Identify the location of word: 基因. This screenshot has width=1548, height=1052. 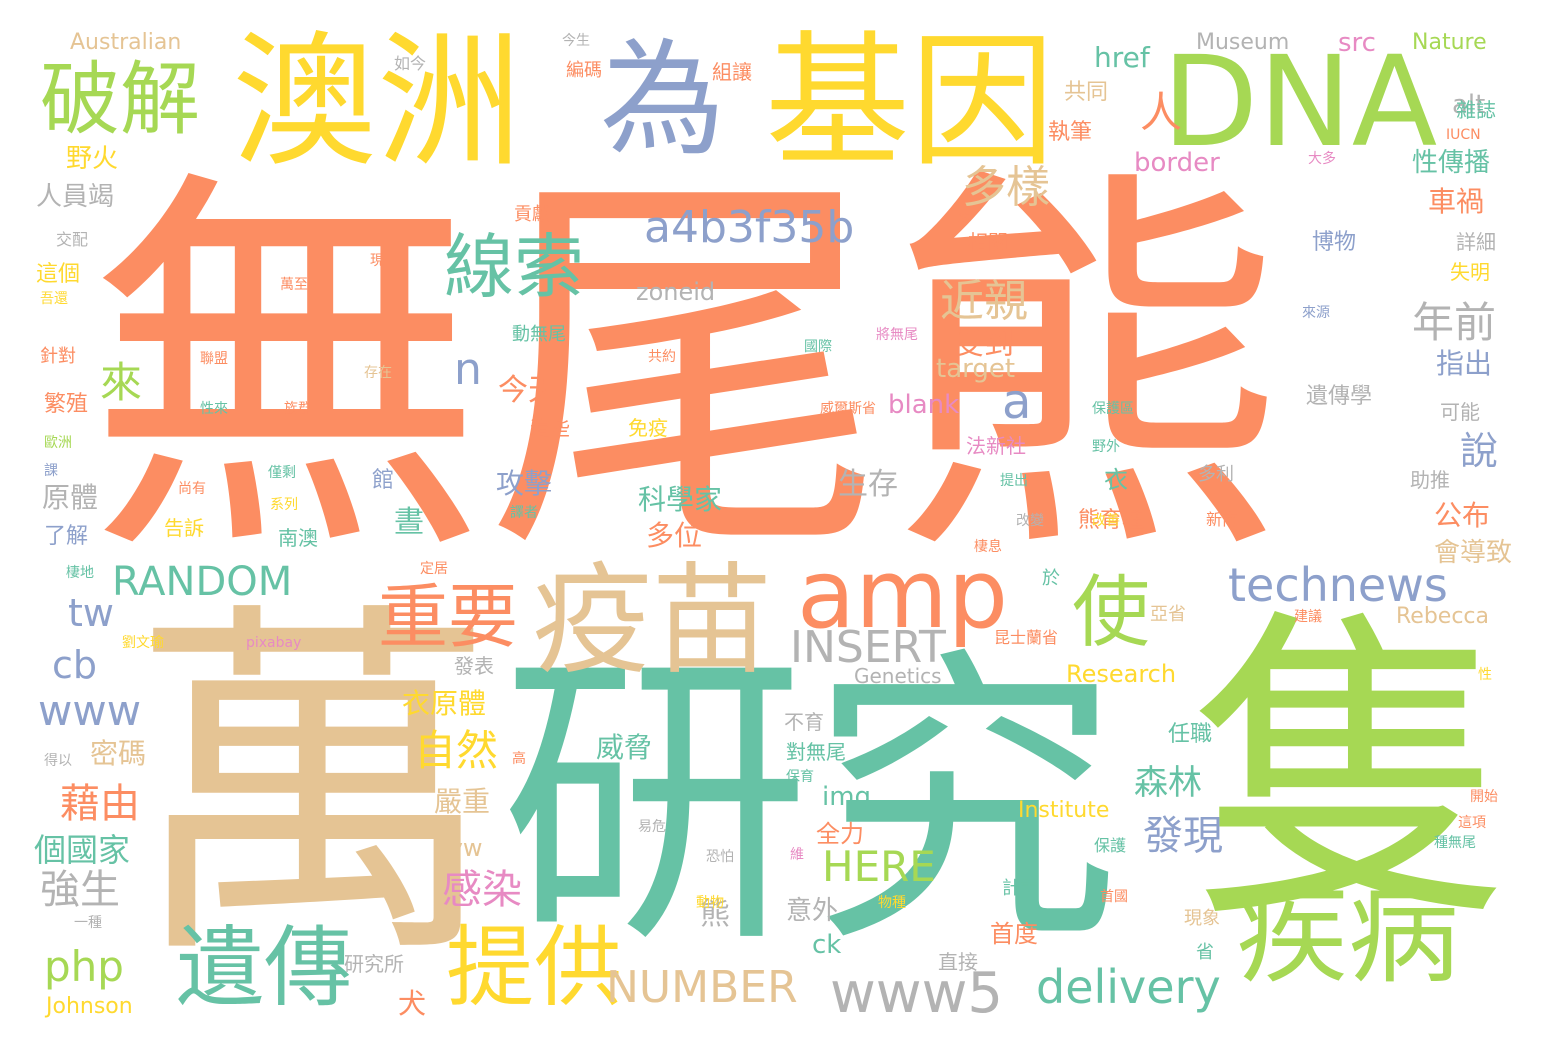
(910, 102).